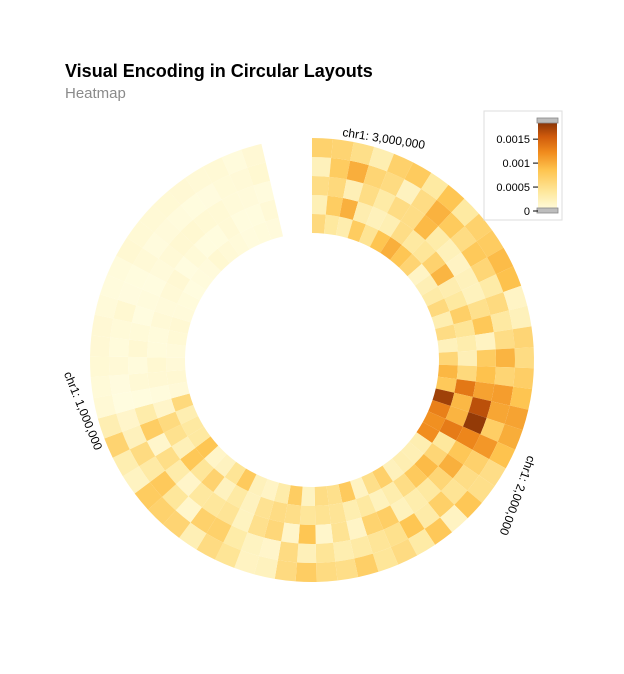 Image resolution: width=624 pixels, height=674 pixels. Describe the element at coordinates (527, 212) in the screenshot. I see `legend-tick-label: 0` at that location.